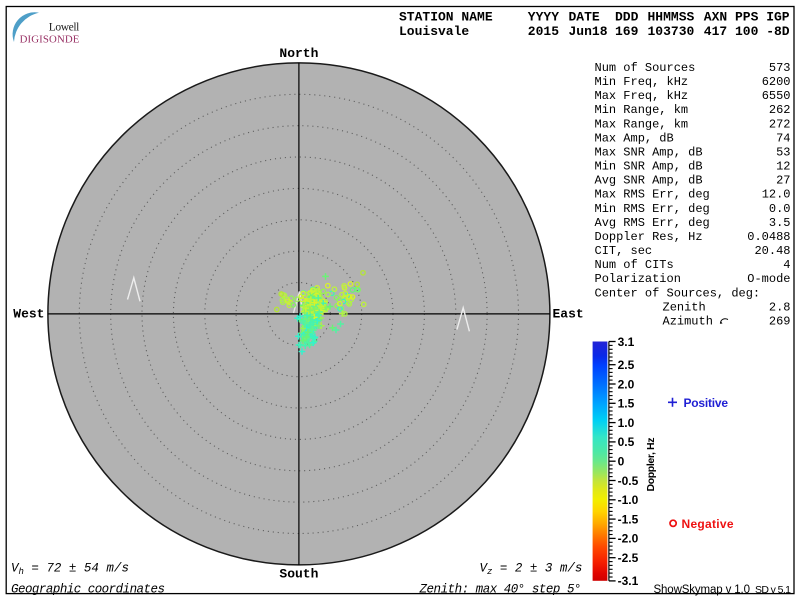 The image size is (800, 600). Describe the element at coordinates (298, 53) in the screenshot. I see `svg-text: North` at that location.